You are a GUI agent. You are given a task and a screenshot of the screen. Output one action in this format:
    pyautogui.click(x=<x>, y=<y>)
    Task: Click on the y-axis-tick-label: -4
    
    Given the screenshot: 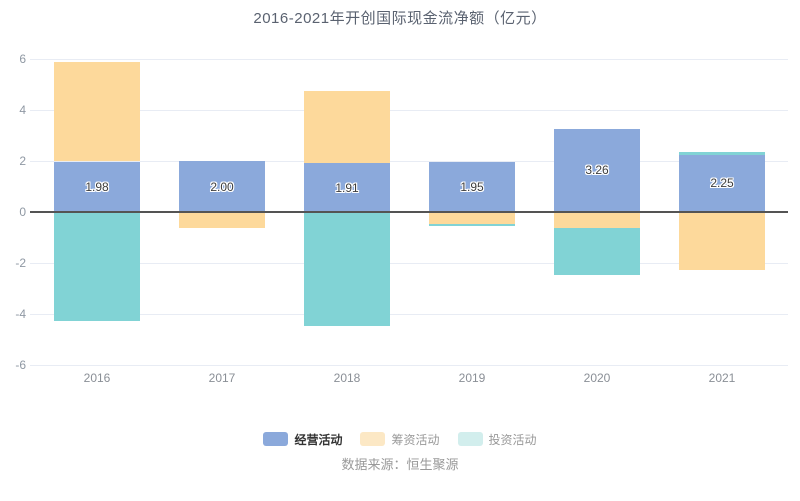 What is the action you would take?
    pyautogui.click(x=20, y=314)
    